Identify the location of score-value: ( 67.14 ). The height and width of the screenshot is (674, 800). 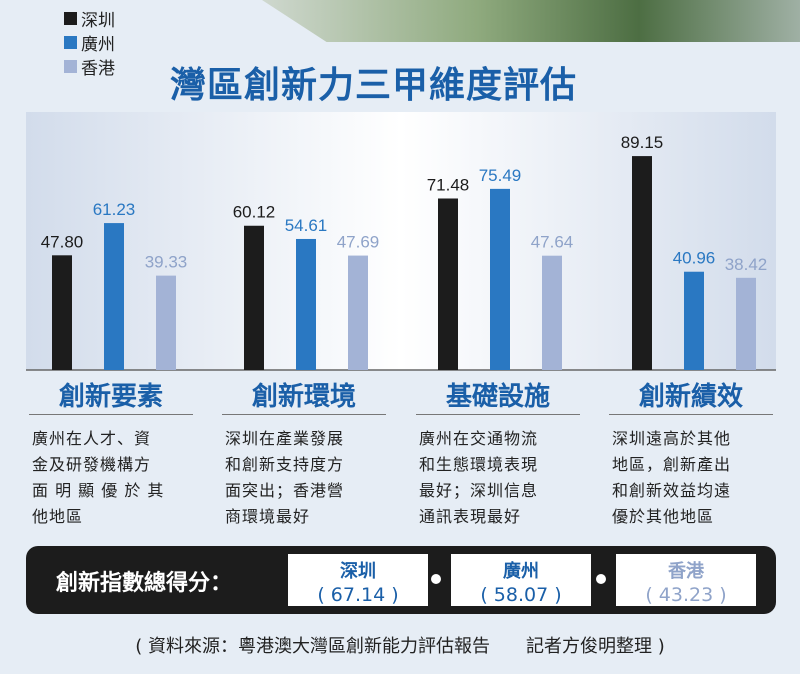
(358, 595).